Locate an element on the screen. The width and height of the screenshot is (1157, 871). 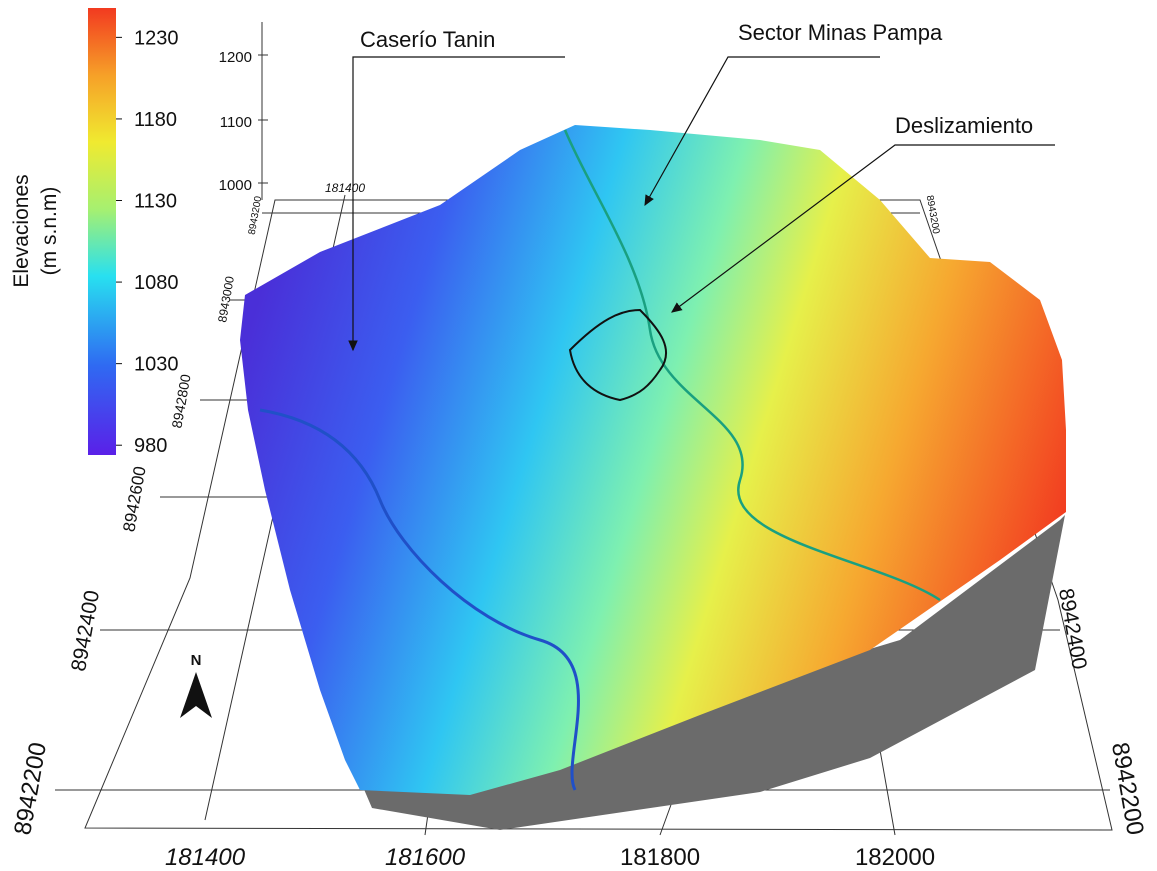
colorbar-tick-label: 980 is located at coordinates (150, 446).